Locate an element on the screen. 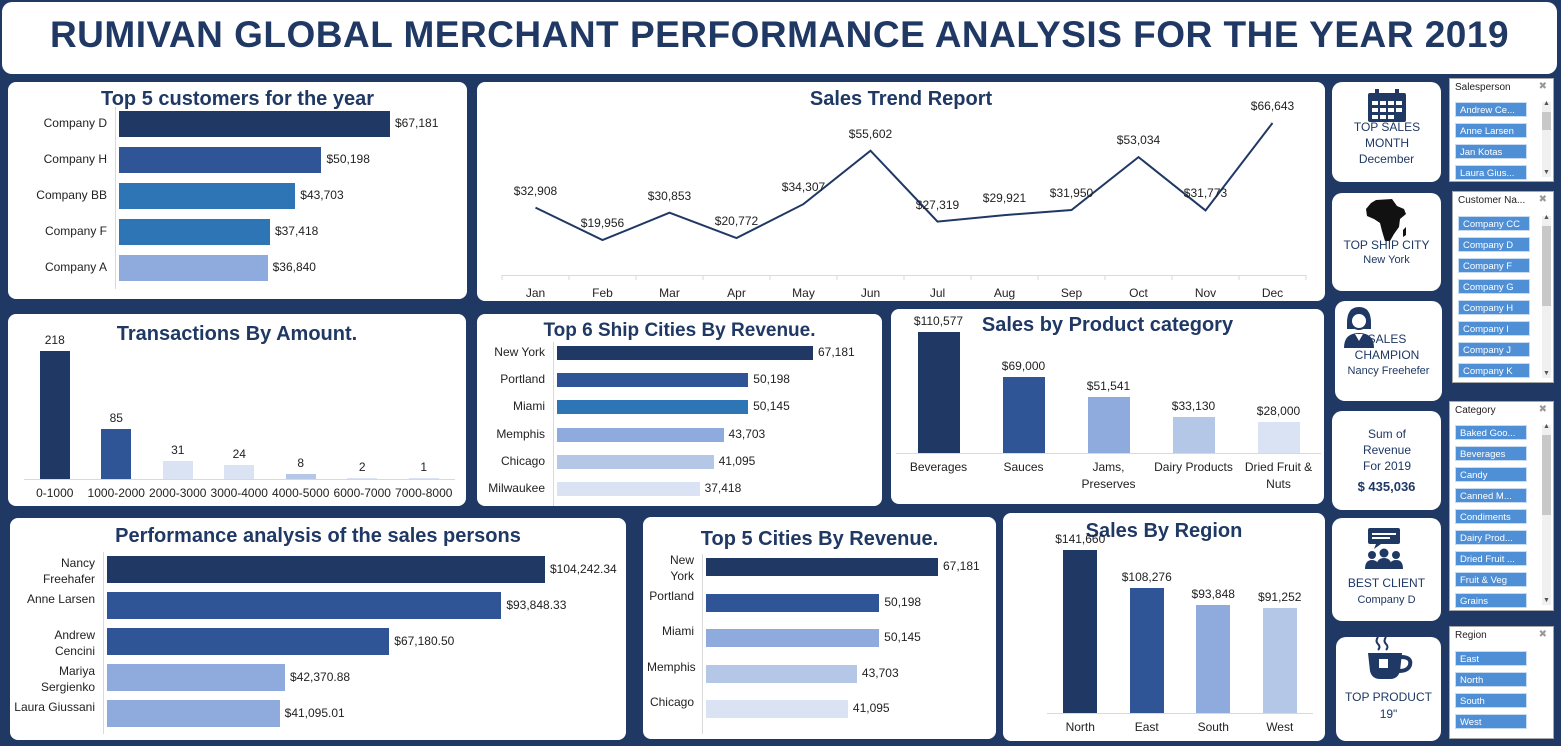 The height and width of the screenshot is (746, 1561). data-label: $66,643 is located at coordinates (1272, 106).